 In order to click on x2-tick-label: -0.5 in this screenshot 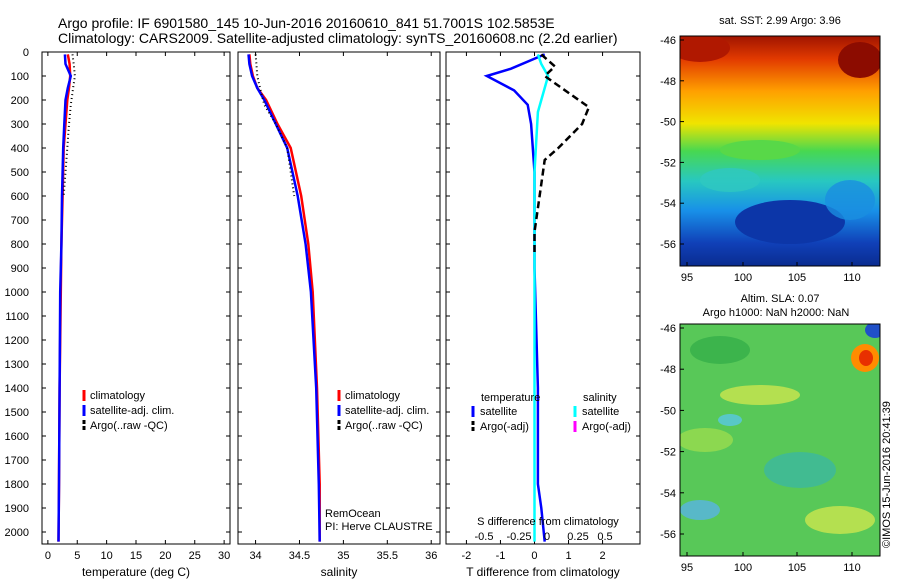, I will do `click(484, 537)`.